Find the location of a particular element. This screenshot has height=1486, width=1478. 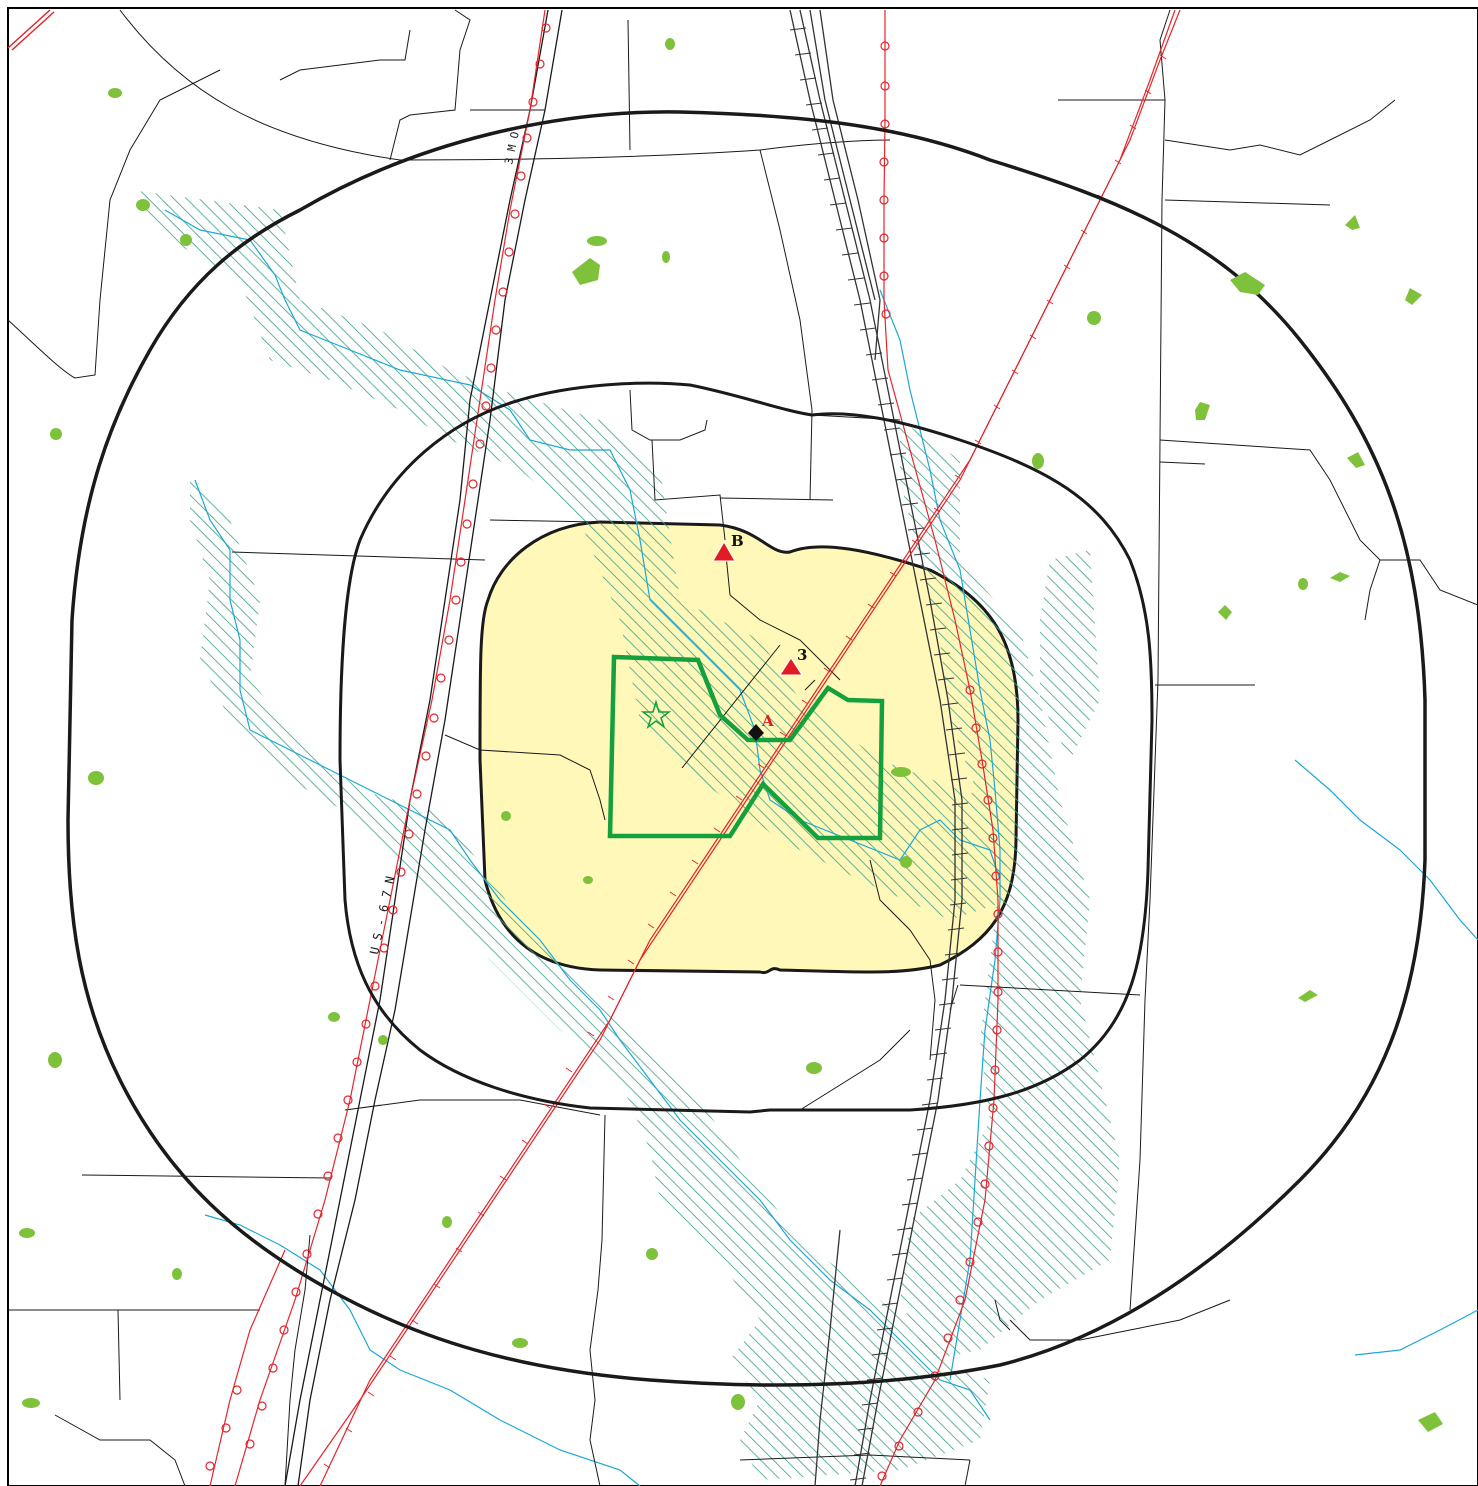

marker-3-label: 3 is located at coordinates (802, 655).